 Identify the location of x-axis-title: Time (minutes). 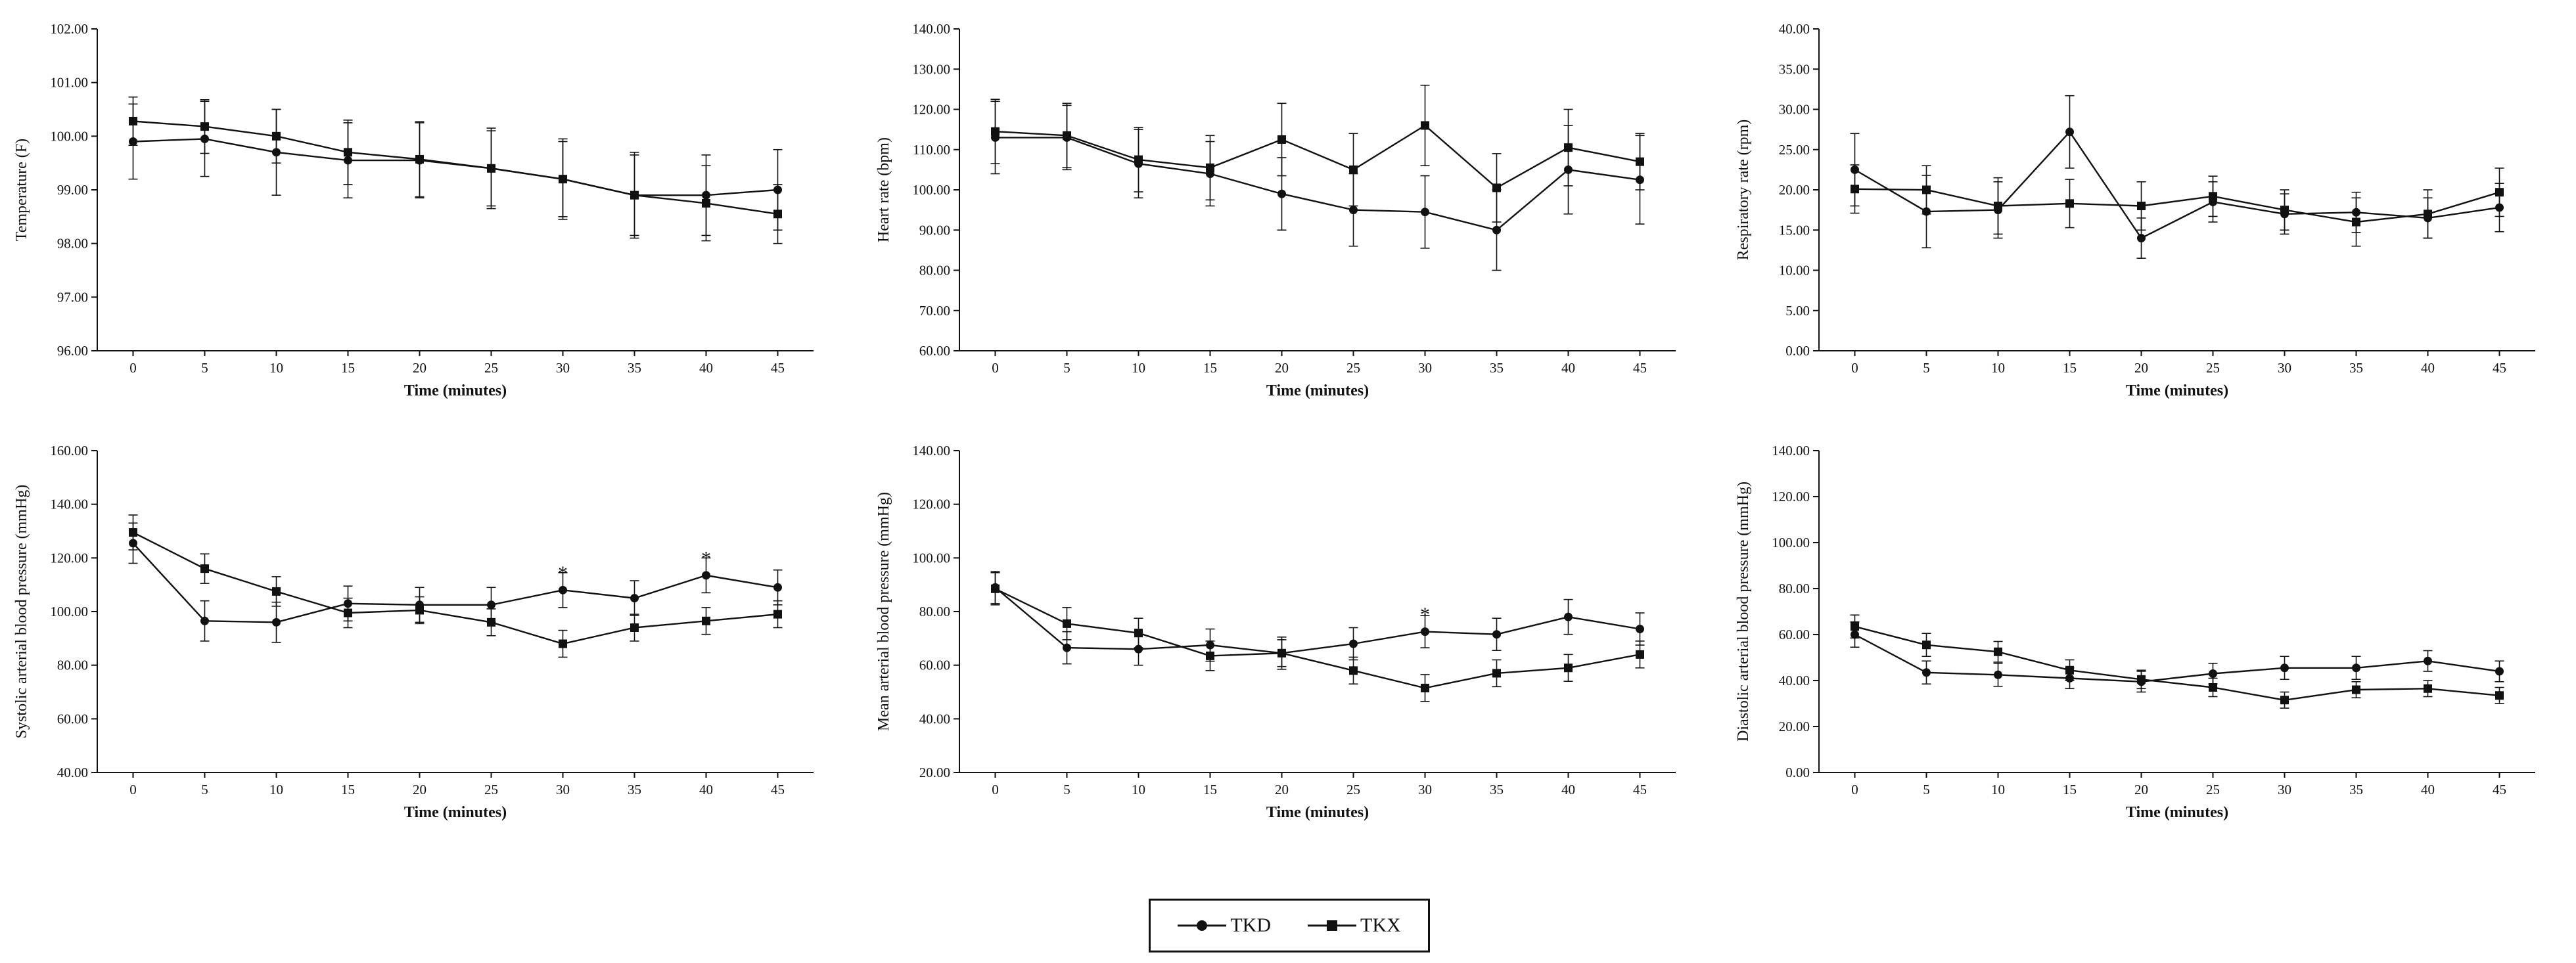
(455, 813).